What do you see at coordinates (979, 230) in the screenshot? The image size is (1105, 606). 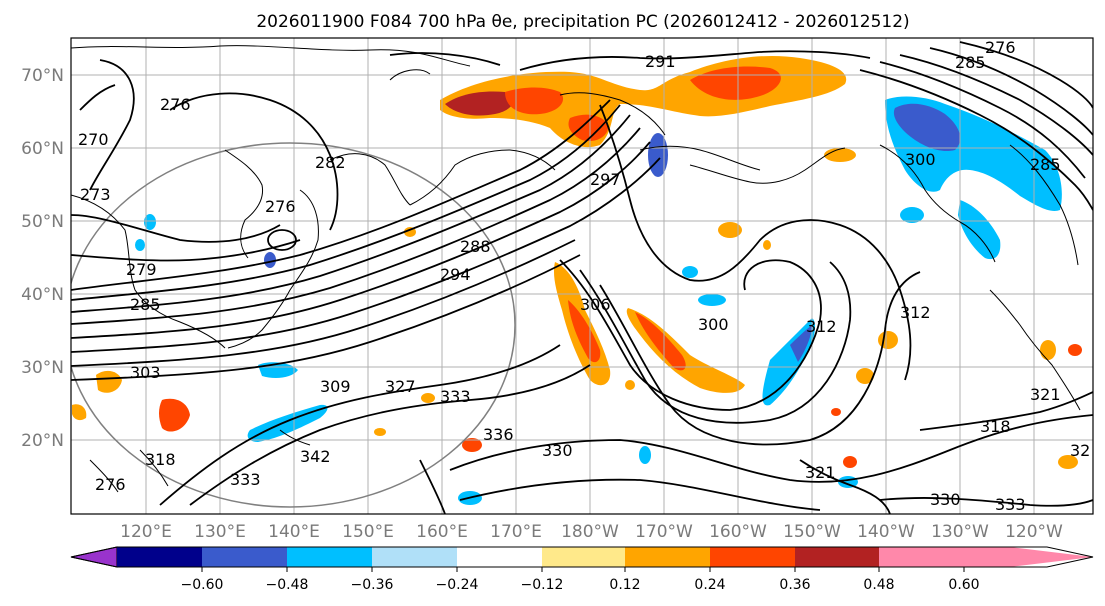 I see `precip-area-bc-coast` at bounding box center [979, 230].